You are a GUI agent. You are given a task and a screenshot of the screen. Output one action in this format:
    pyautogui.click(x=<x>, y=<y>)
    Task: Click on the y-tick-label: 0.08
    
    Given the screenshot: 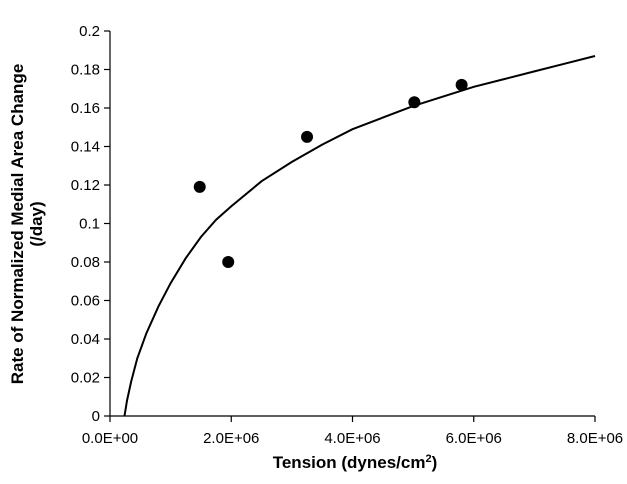 What is the action you would take?
    pyautogui.click(x=85, y=262)
    